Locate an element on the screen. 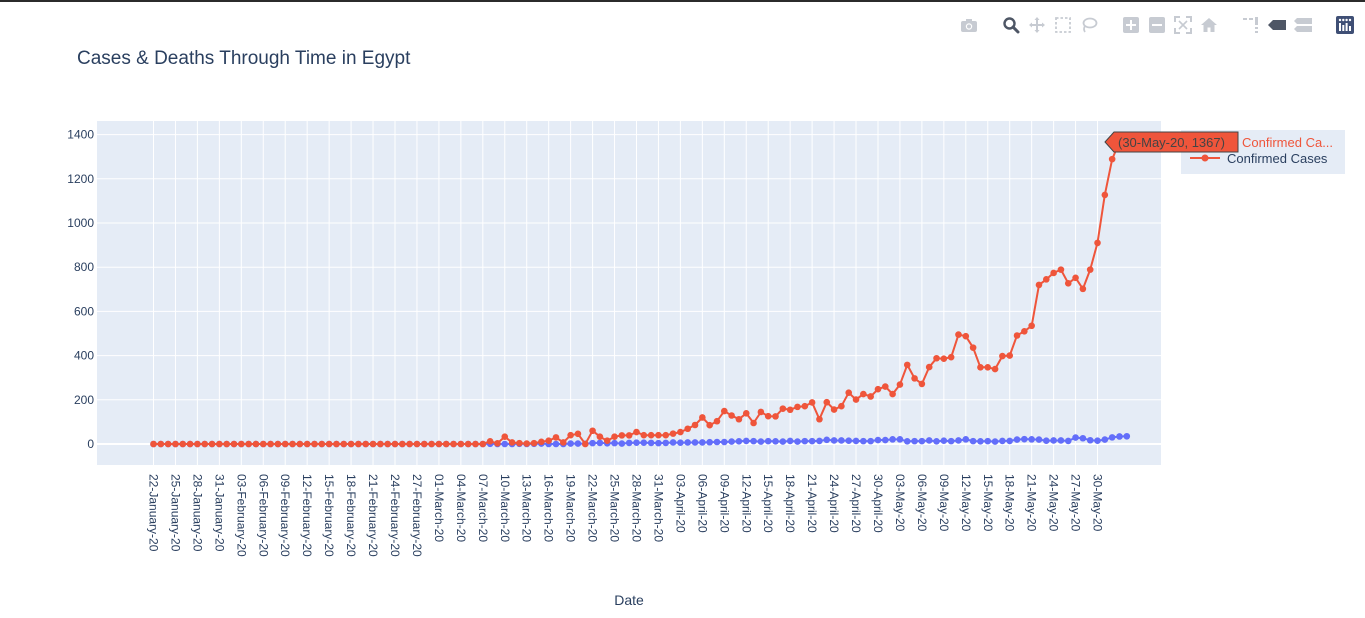 The image size is (1365, 618). legend-item-confirmed-cases: Confirmed Cases is located at coordinates (1277, 158).